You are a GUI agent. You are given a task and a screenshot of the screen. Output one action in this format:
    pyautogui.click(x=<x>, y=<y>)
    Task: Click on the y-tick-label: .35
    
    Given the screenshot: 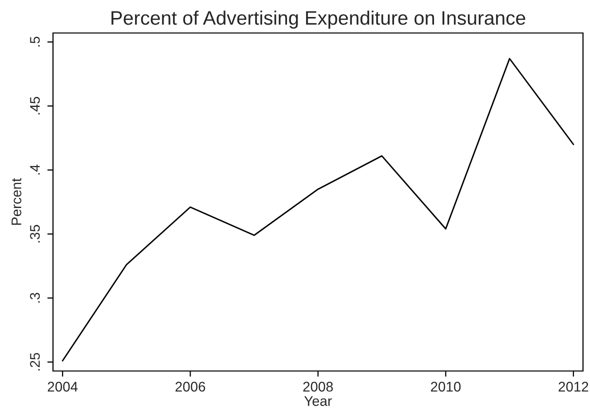 What is the action you would take?
    pyautogui.click(x=35, y=233)
    